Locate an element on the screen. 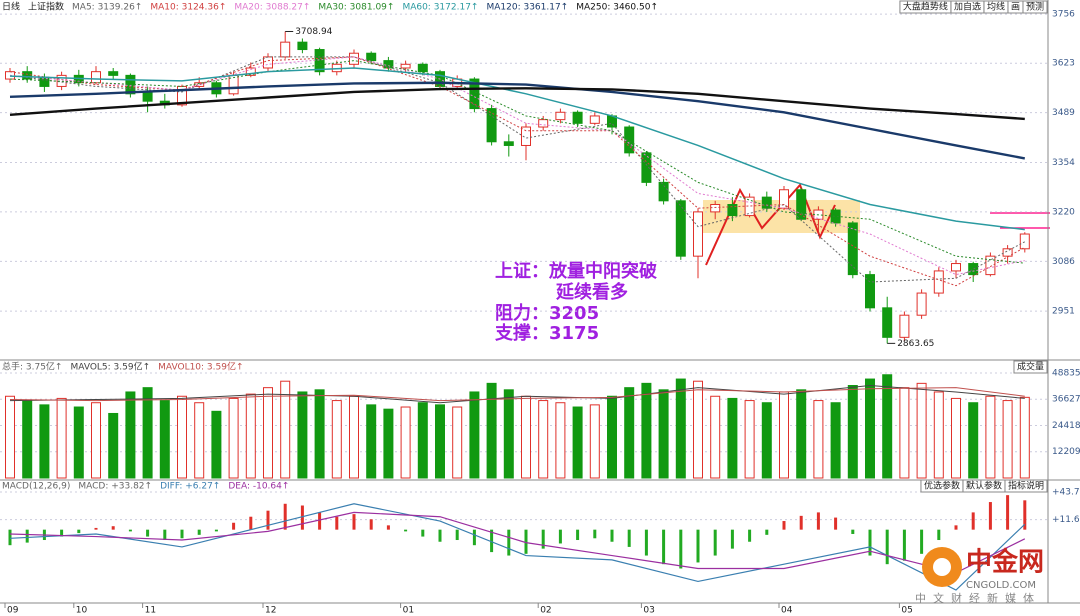 The height and width of the screenshot is (616, 1080). panel-button: 指标说明 is located at coordinates (1026, 486).